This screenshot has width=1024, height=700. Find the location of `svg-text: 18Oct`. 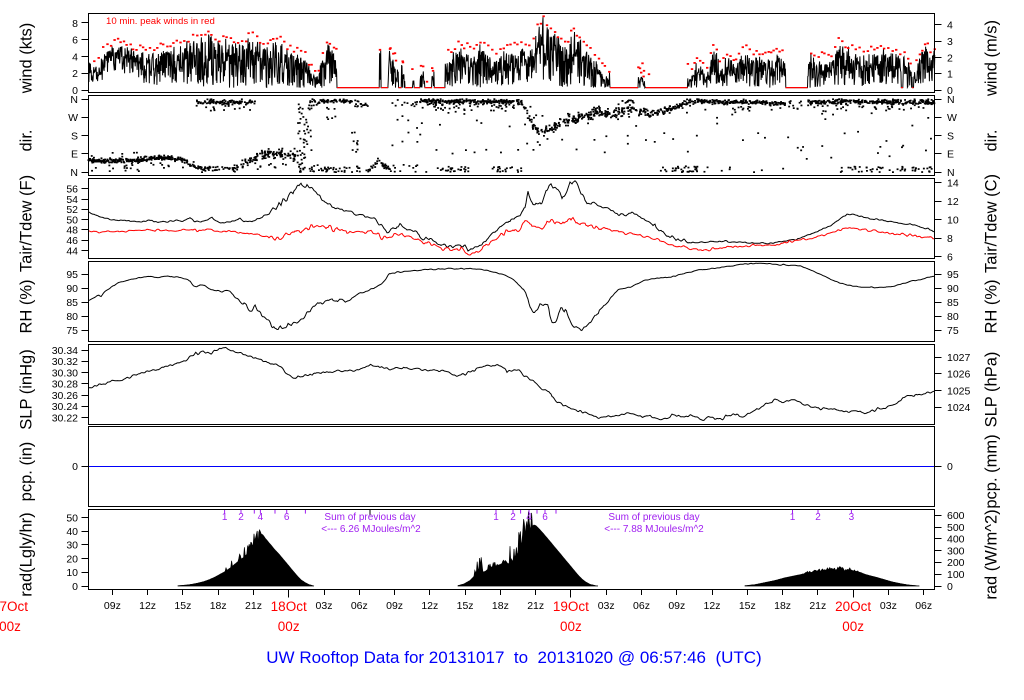

svg-text: 18Oct is located at coordinates (289, 606).